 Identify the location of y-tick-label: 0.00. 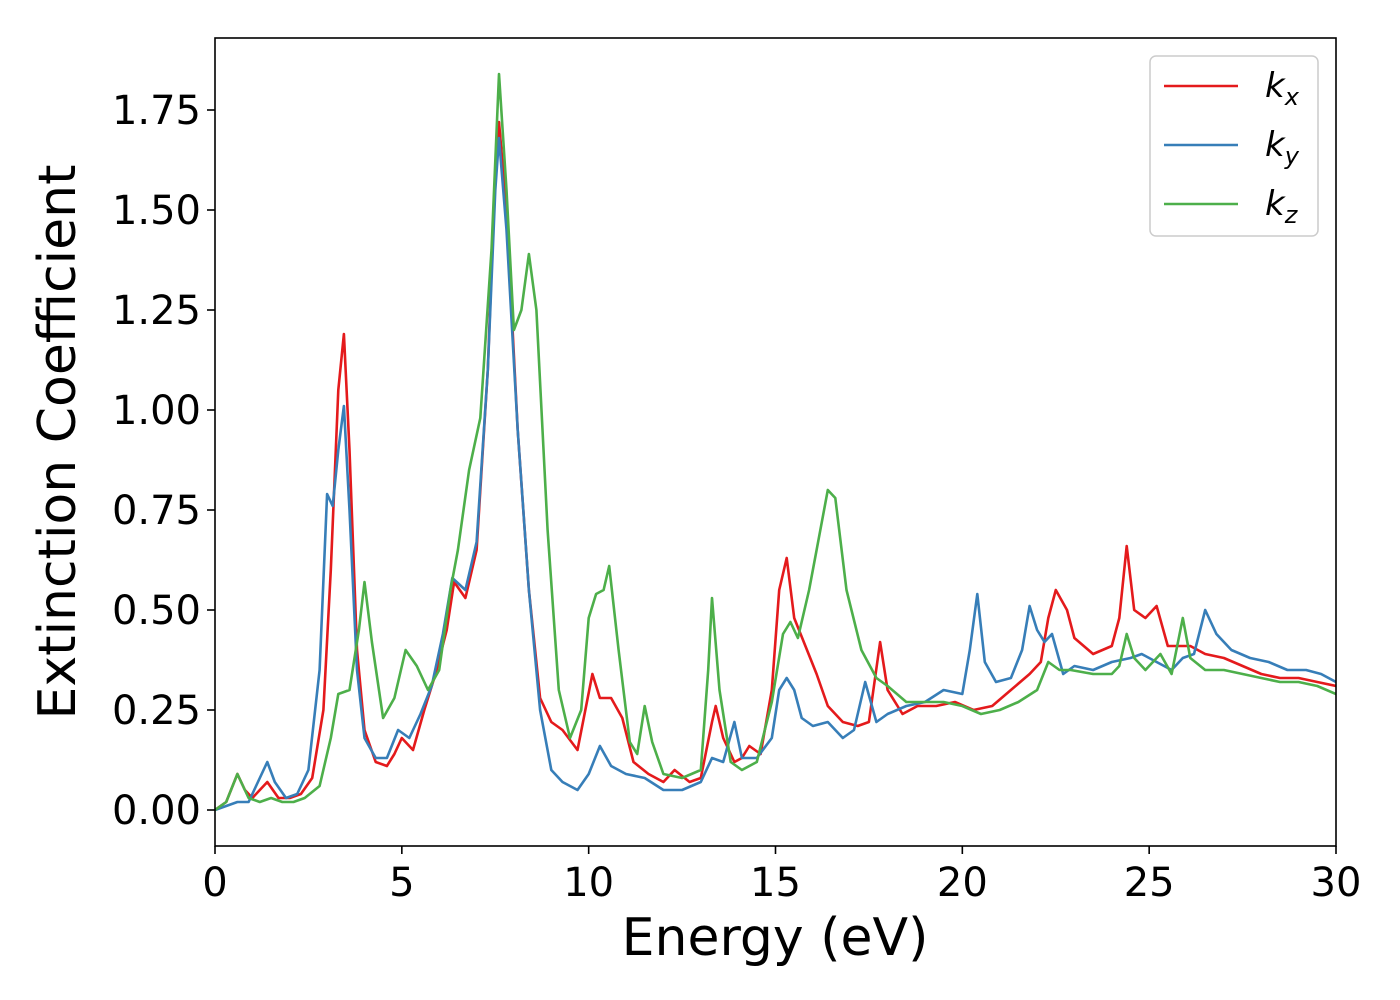
(156, 811).